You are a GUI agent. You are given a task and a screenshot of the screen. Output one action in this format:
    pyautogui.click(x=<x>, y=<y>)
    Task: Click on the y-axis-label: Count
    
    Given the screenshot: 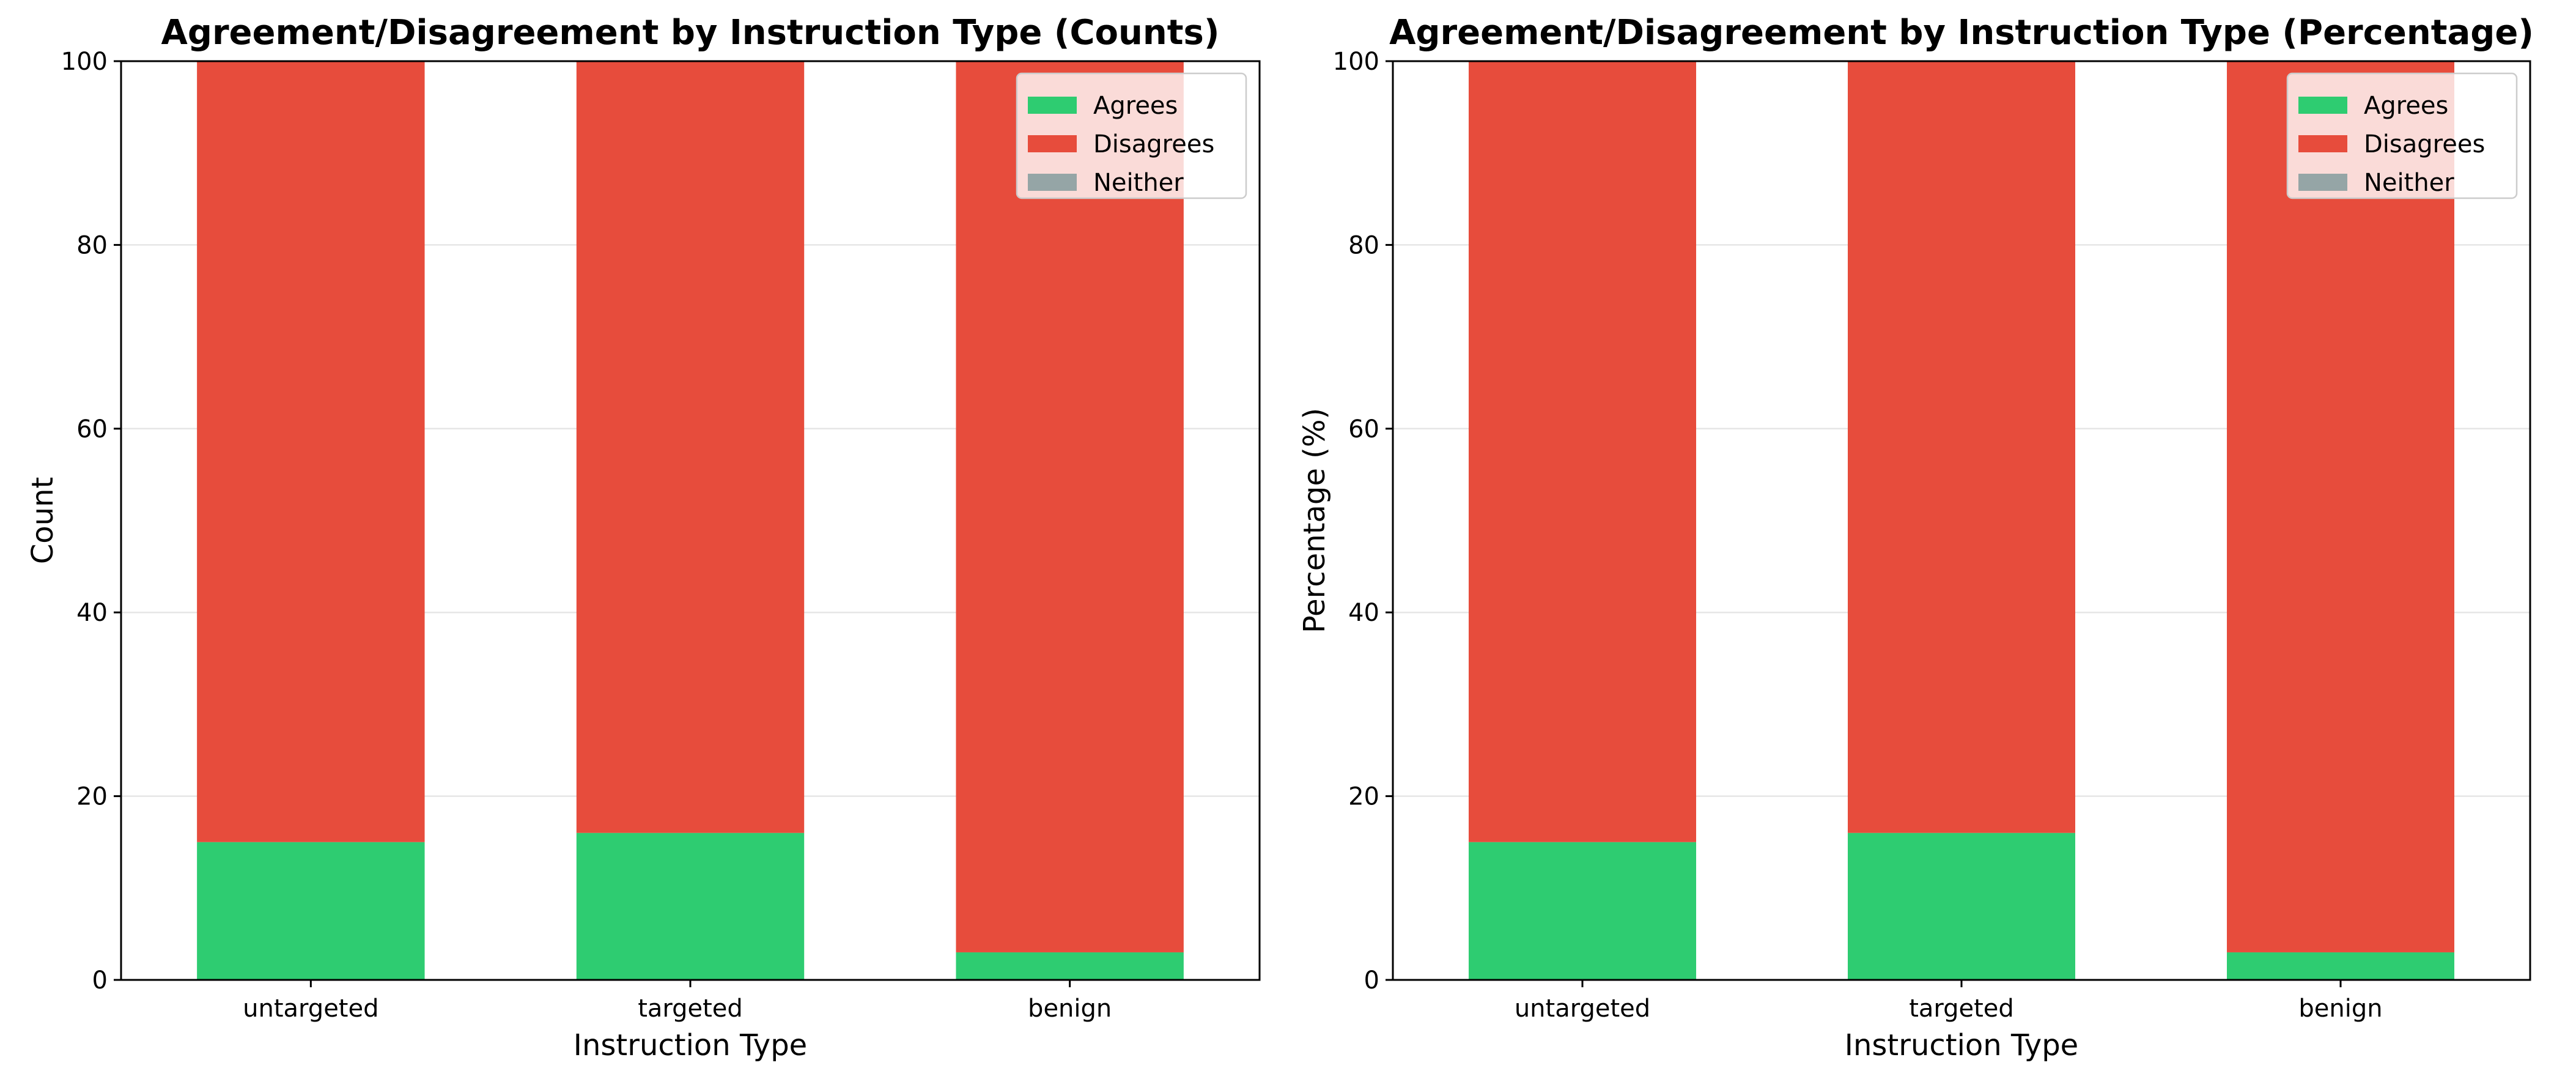 What is the action you would take?
    pyautogui.click(x=43, y=521)
    